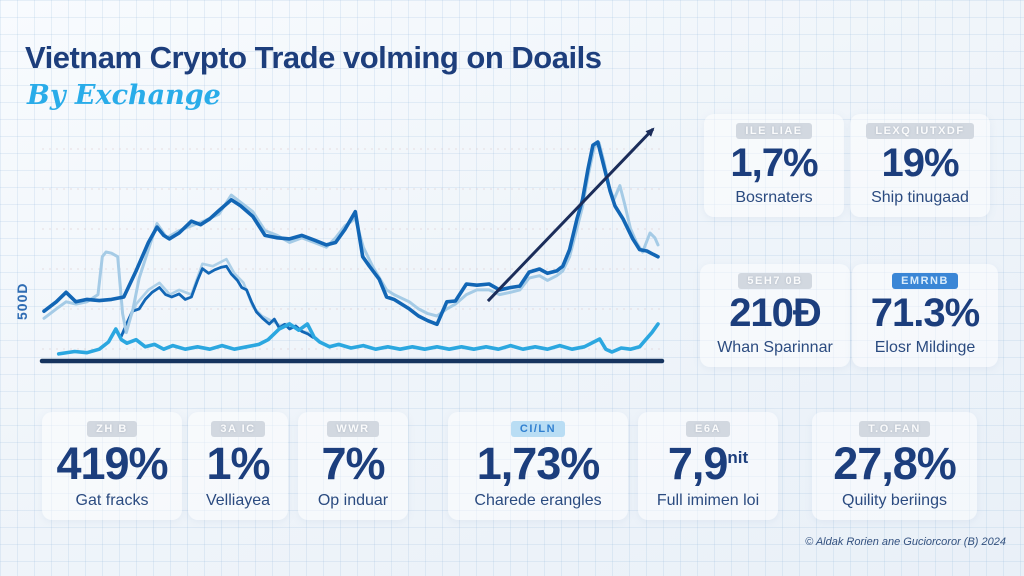 This screenshot has height=576, width=1024. What do you see at coordinates (708, 429) in the screenshot?
I see `stat-badge-full-imimen-loi: E6A` at bounding box center [708, 429].